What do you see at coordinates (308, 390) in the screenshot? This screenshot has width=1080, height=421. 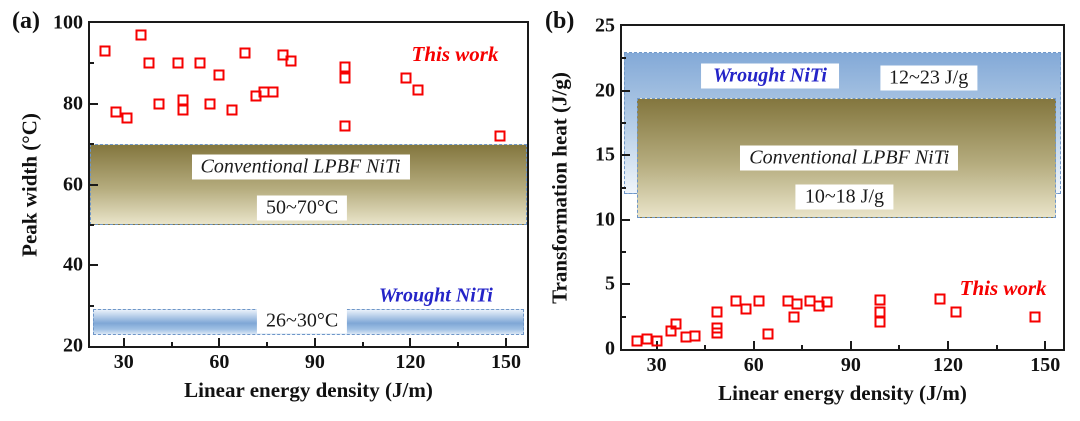 I see `x-axis-title-a: Linear energy density (J/m)` at bounding box center [308, 390].